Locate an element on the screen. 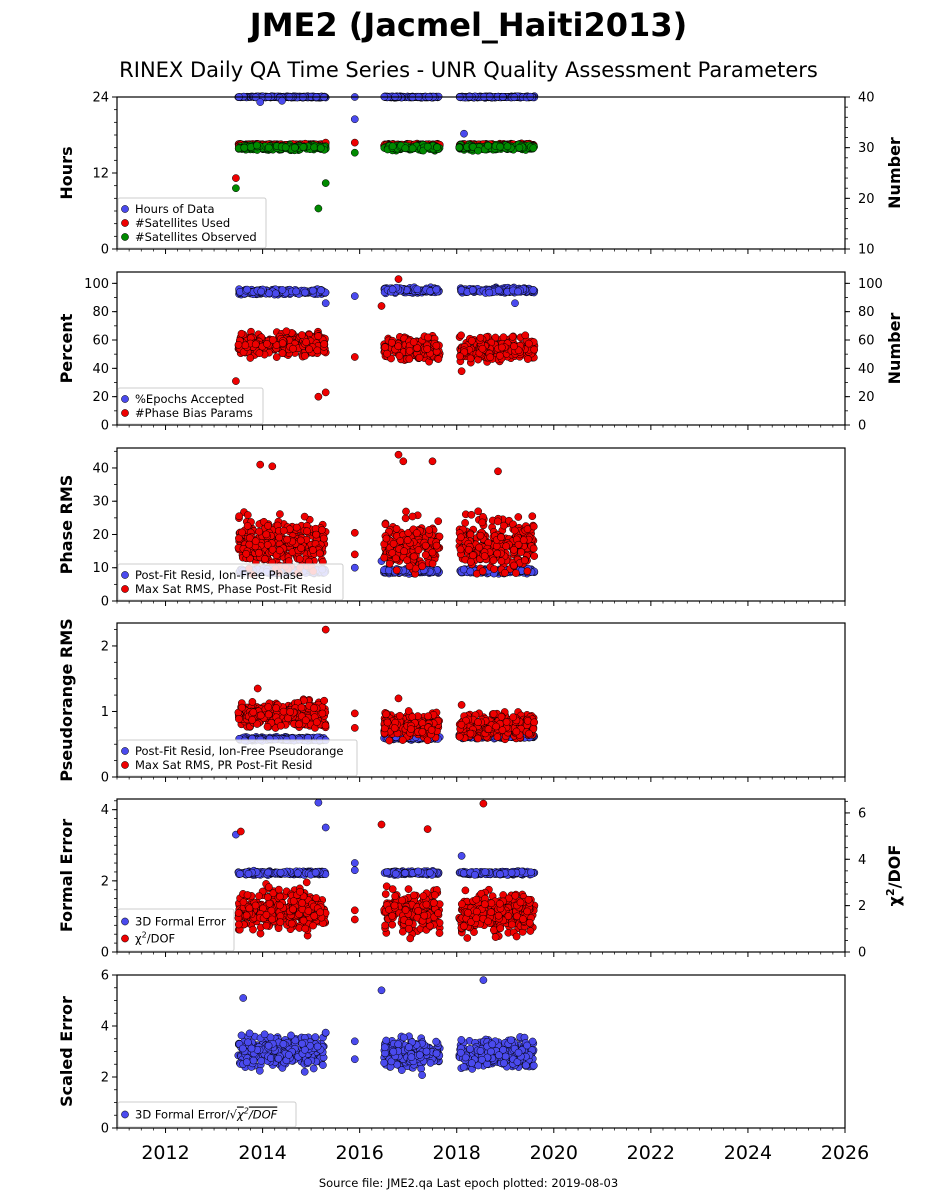 The image size is (937, 1200). y-tick-label: 30 is located at coordinates (100, 502).